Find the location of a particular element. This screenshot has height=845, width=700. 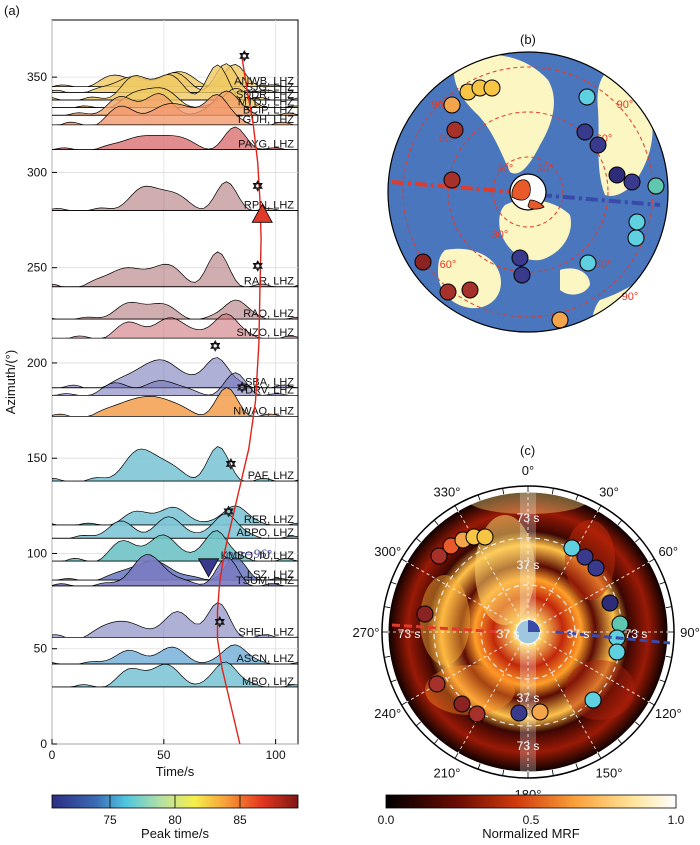

x-tick-label: 50 is located at coordinates (164, 755).